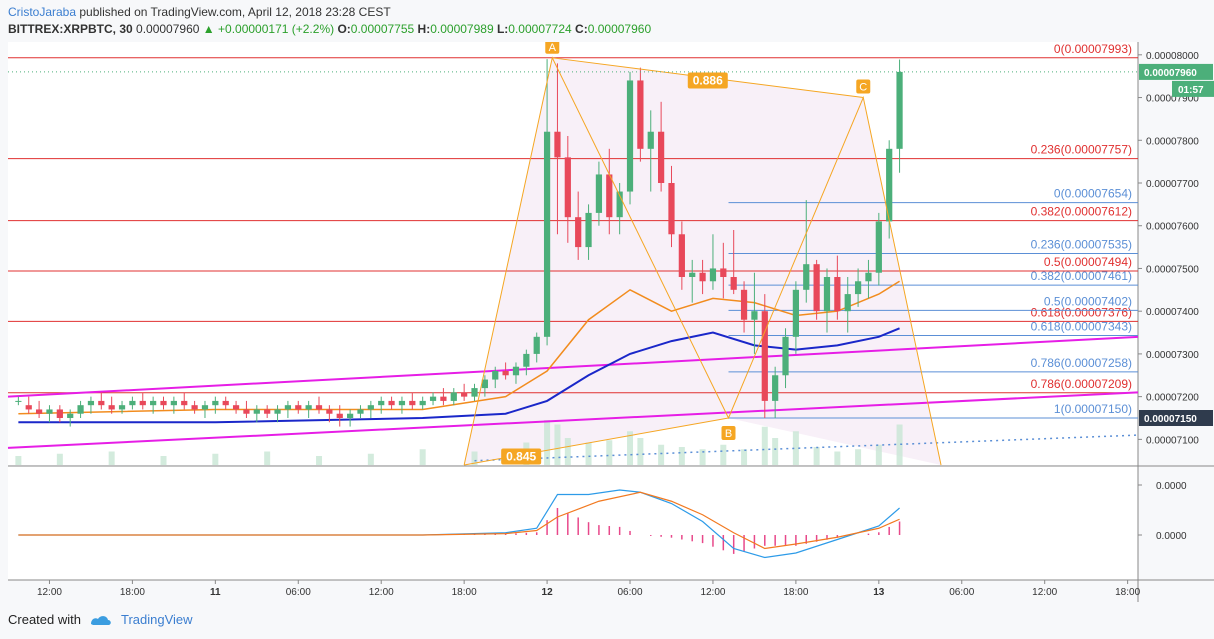 The height and width of the screenshot is (639, 1214). Describe the element at coordinates (806, 448) in the screenshot. I see `dotted-trend-line` at that location.